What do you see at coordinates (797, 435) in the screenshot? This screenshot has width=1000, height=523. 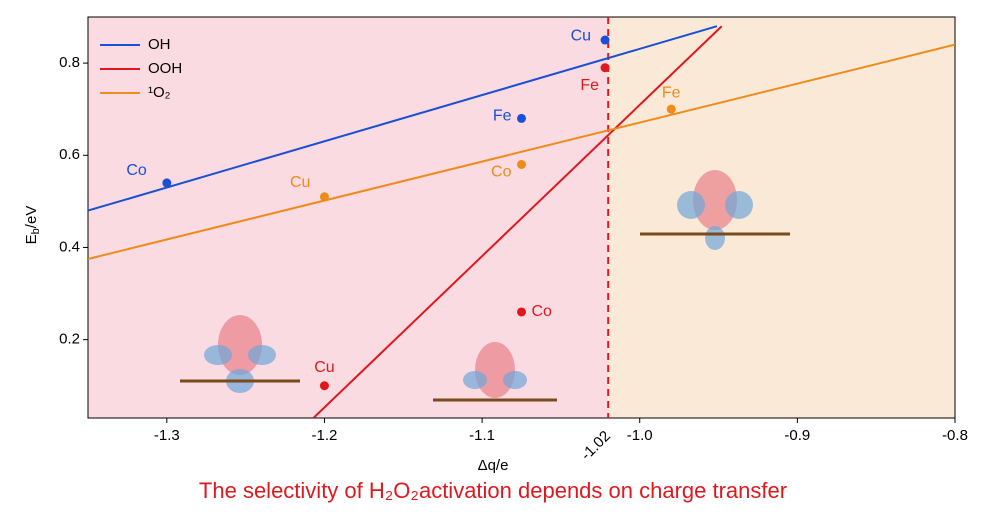 I see `x-tick-label: -0.9` at bounding box center [797, 435].